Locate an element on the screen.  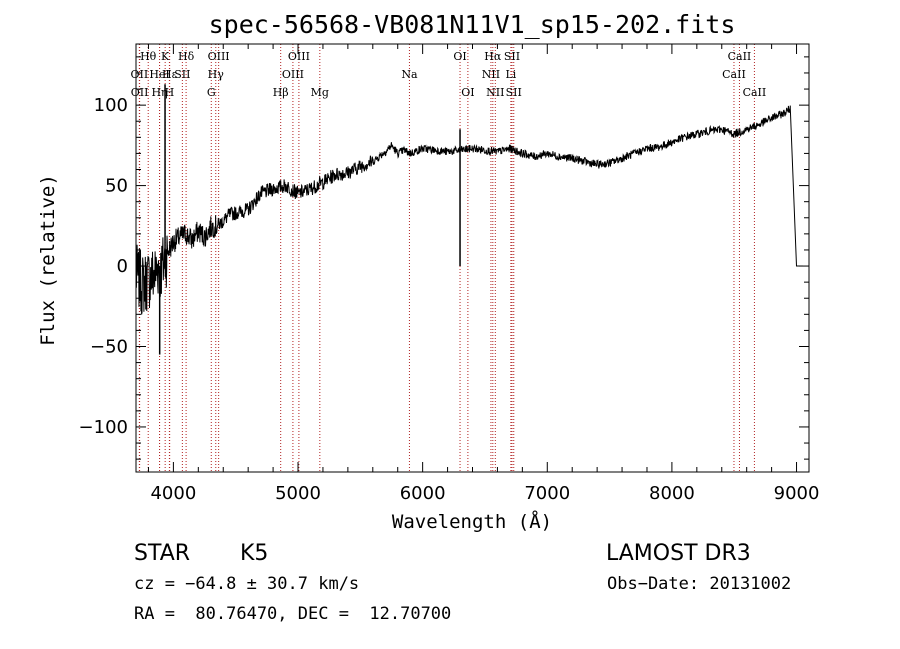
y-tick-label-50: 50 is located at coordinates (116, 186).